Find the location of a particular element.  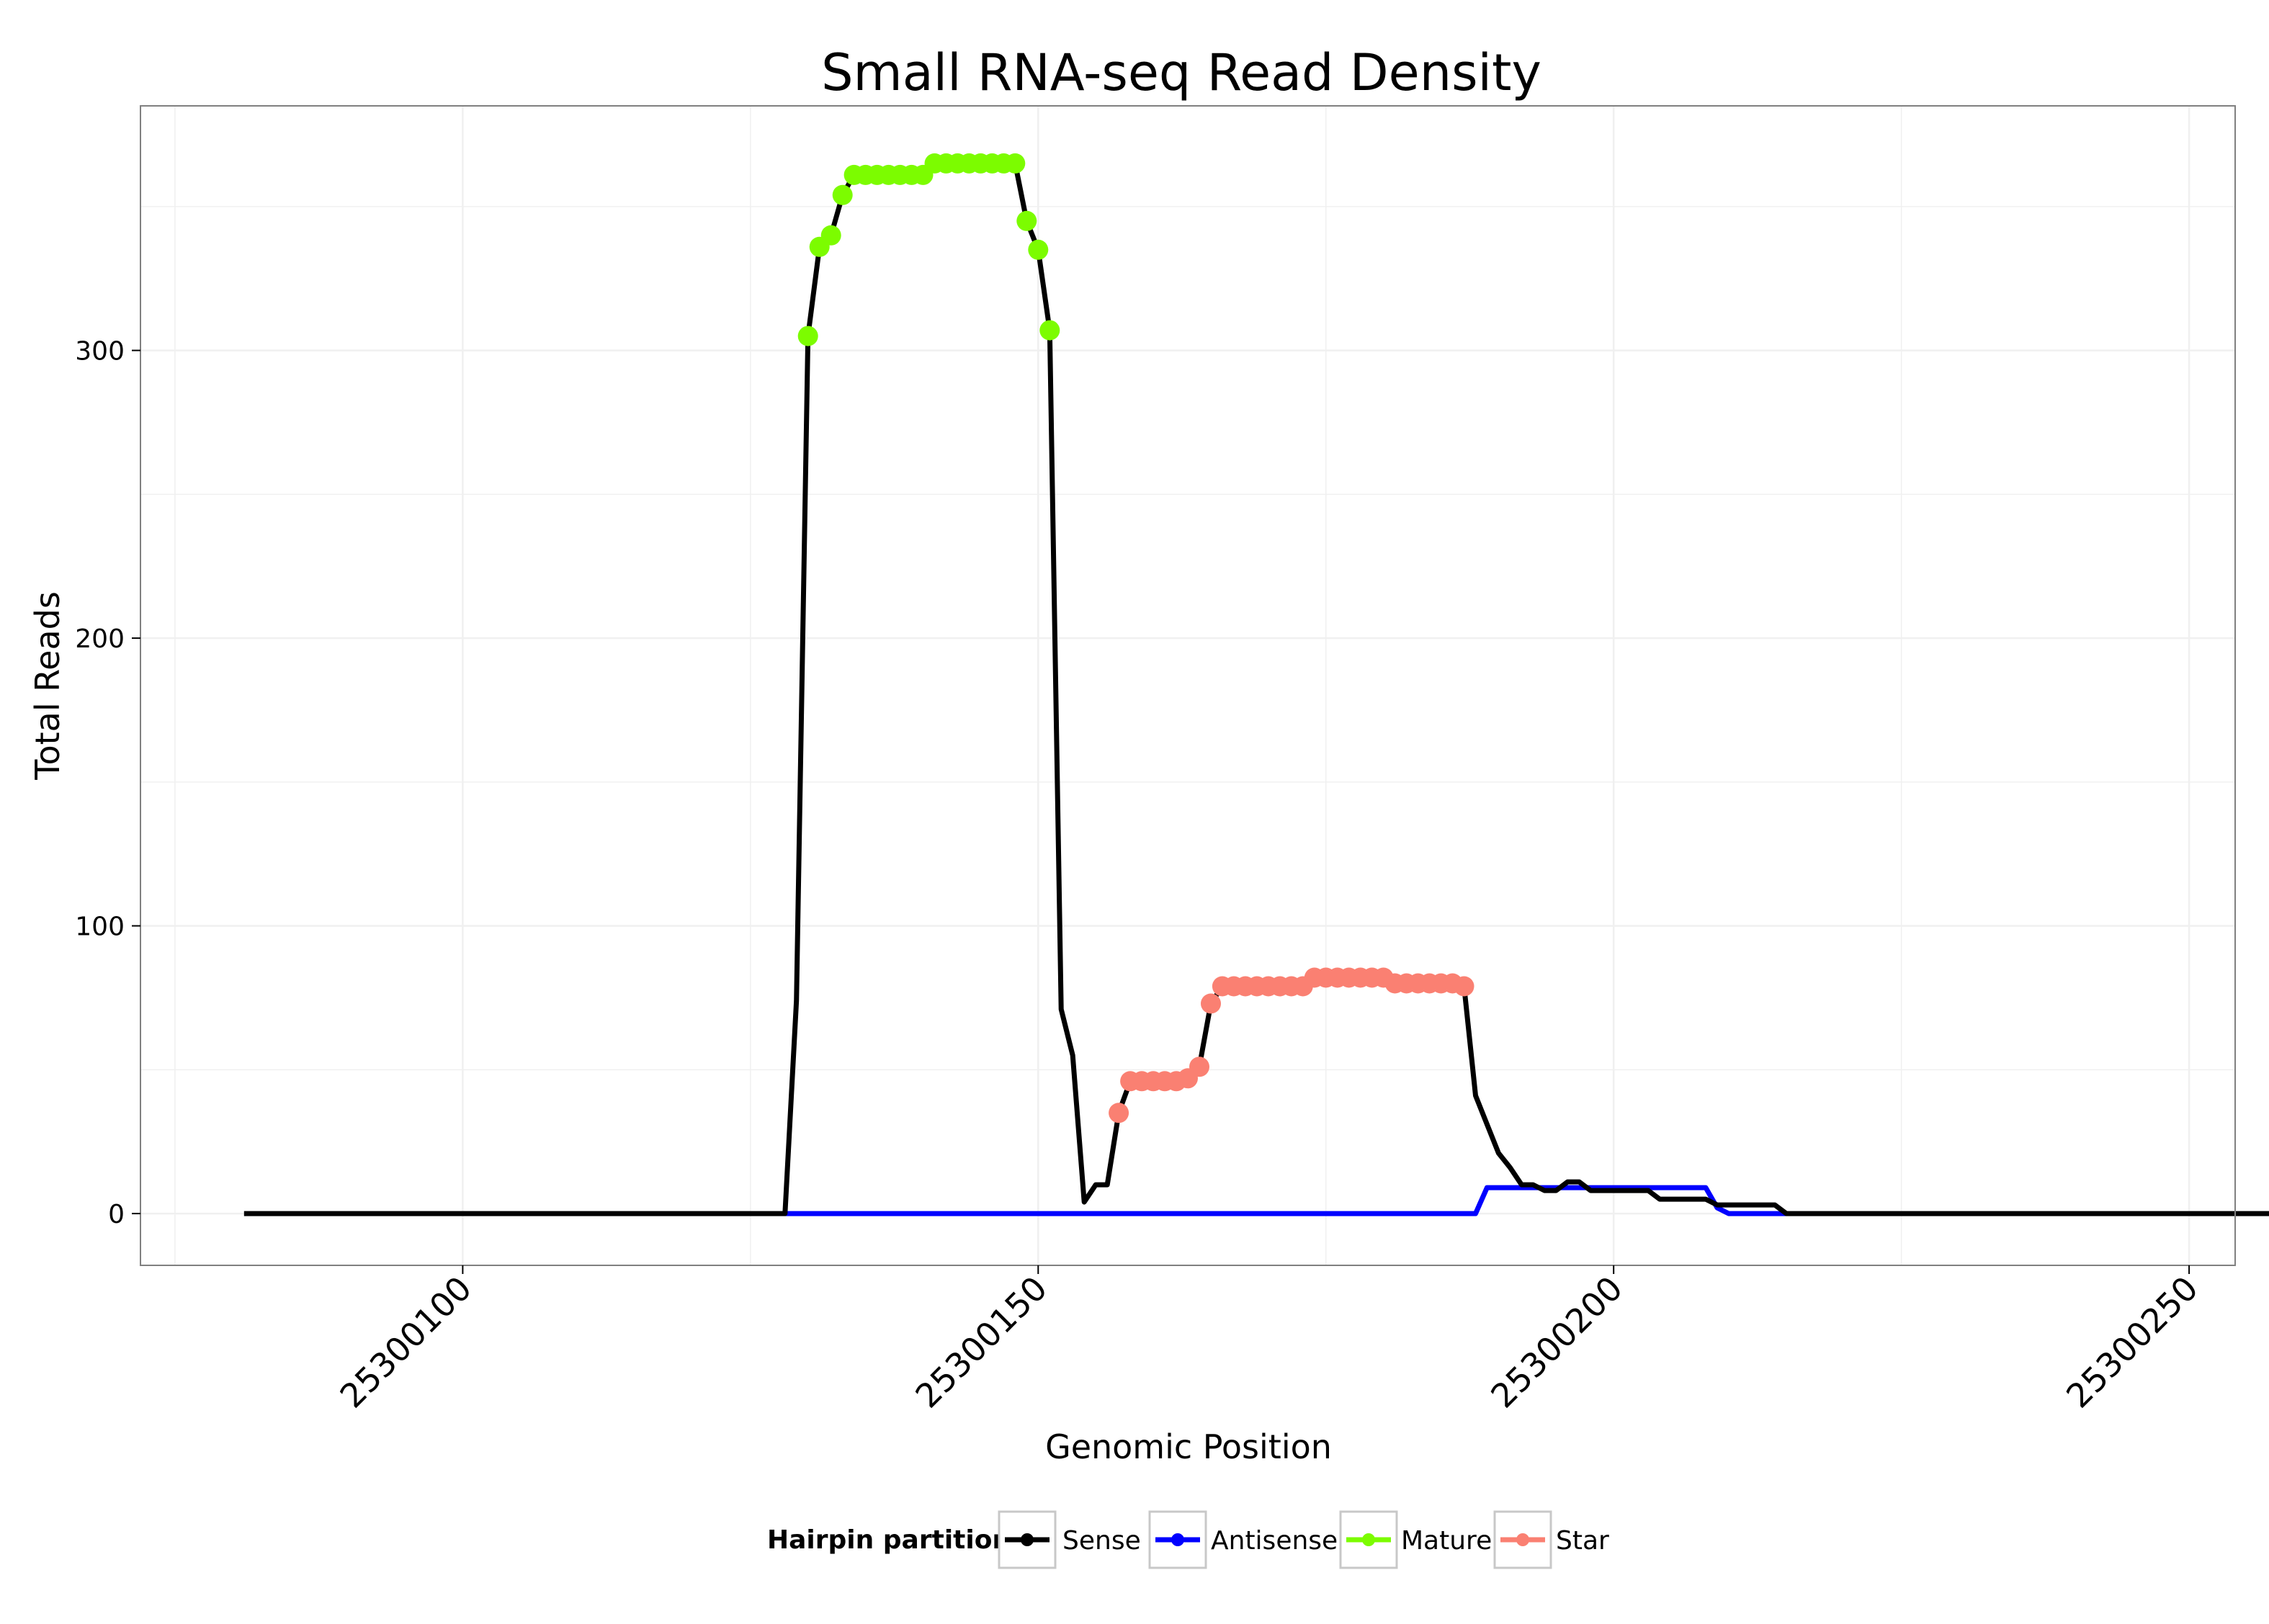

legend-entry-antisense: Antisense is located at coordinates (1243, 1540).